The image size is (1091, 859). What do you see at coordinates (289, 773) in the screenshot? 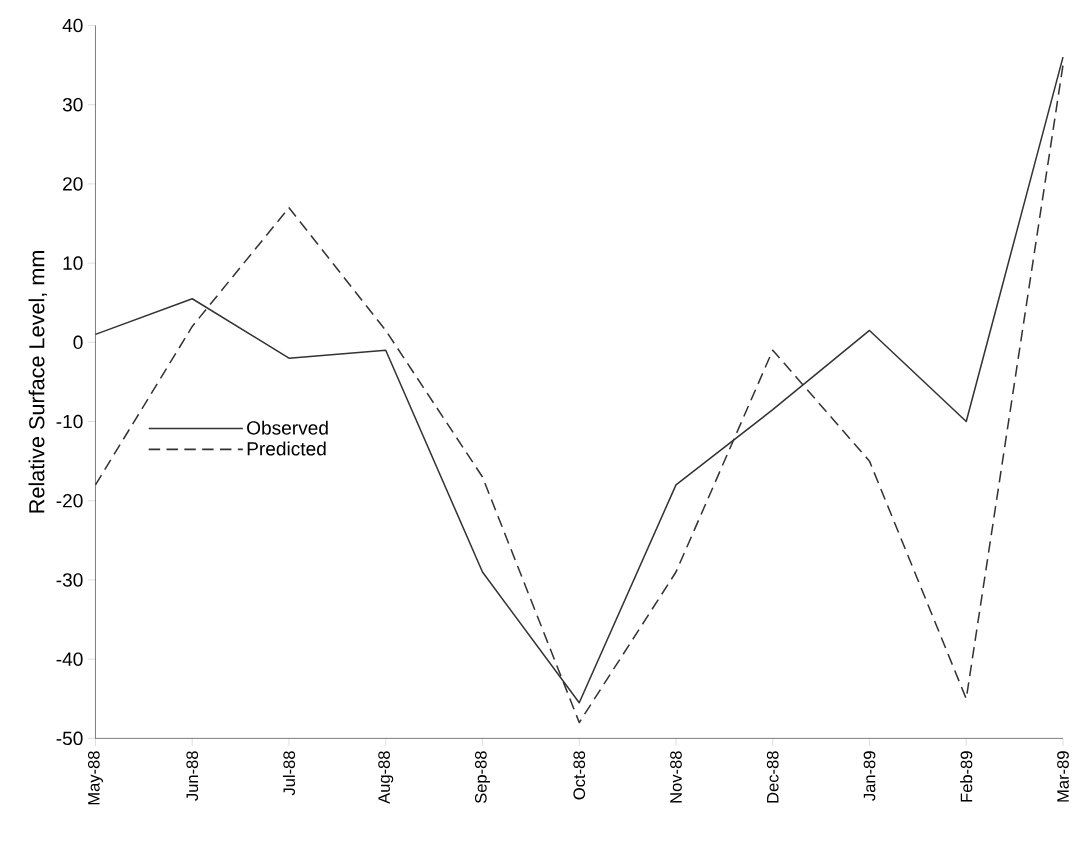
I see `x-tick-label: Jul-88` at bounding box center [289, 773].